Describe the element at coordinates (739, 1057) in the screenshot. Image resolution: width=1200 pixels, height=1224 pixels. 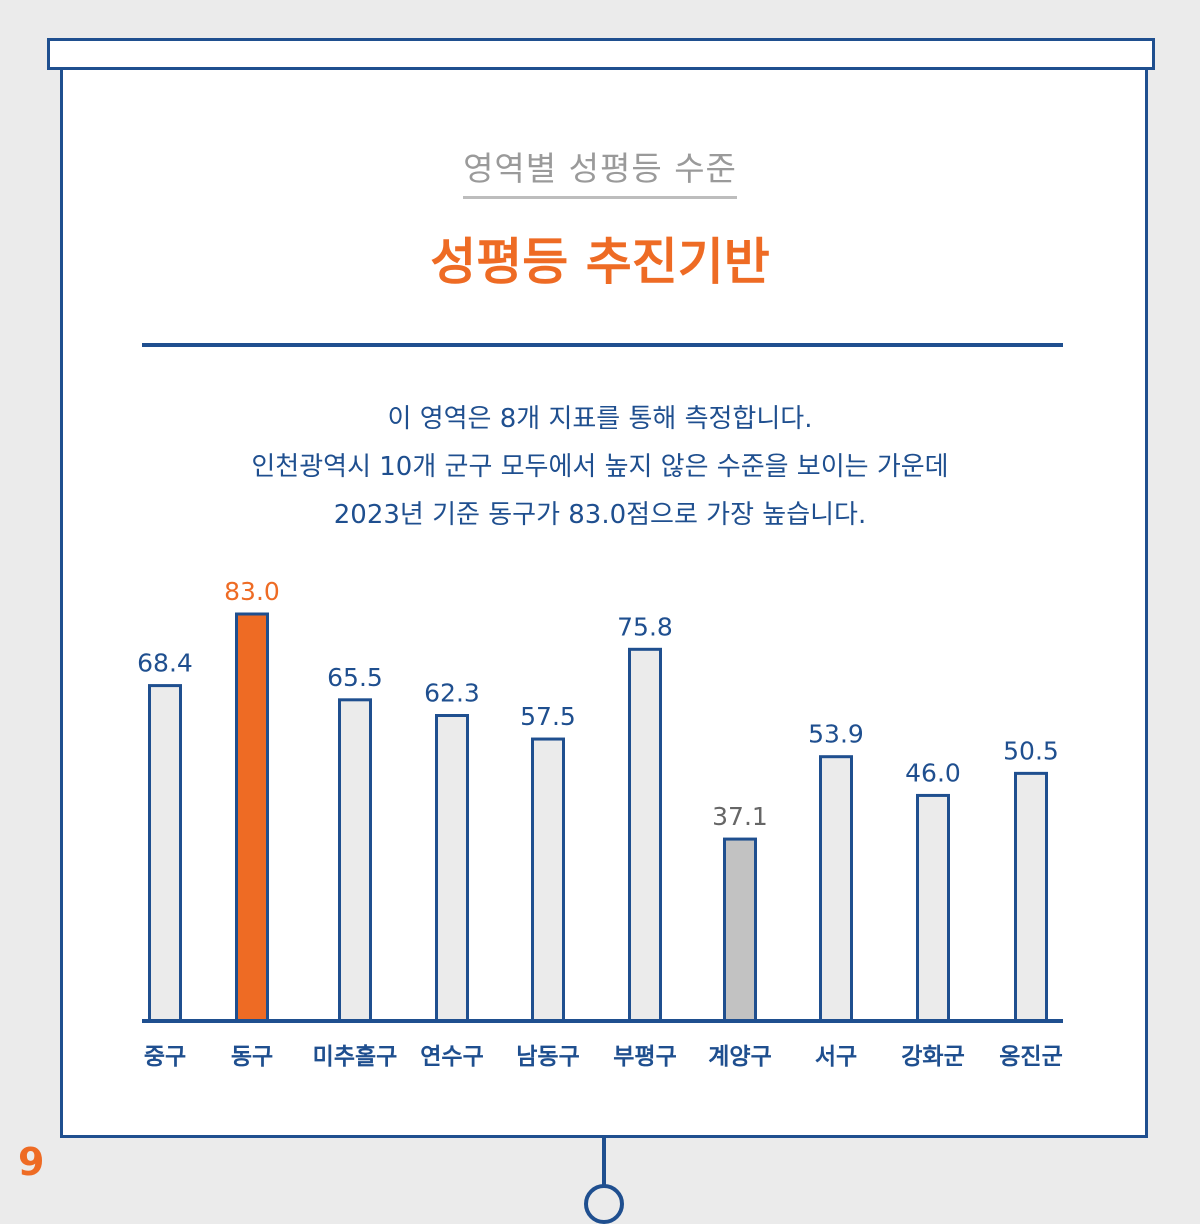
I see `category-label: 계양구` at that location.